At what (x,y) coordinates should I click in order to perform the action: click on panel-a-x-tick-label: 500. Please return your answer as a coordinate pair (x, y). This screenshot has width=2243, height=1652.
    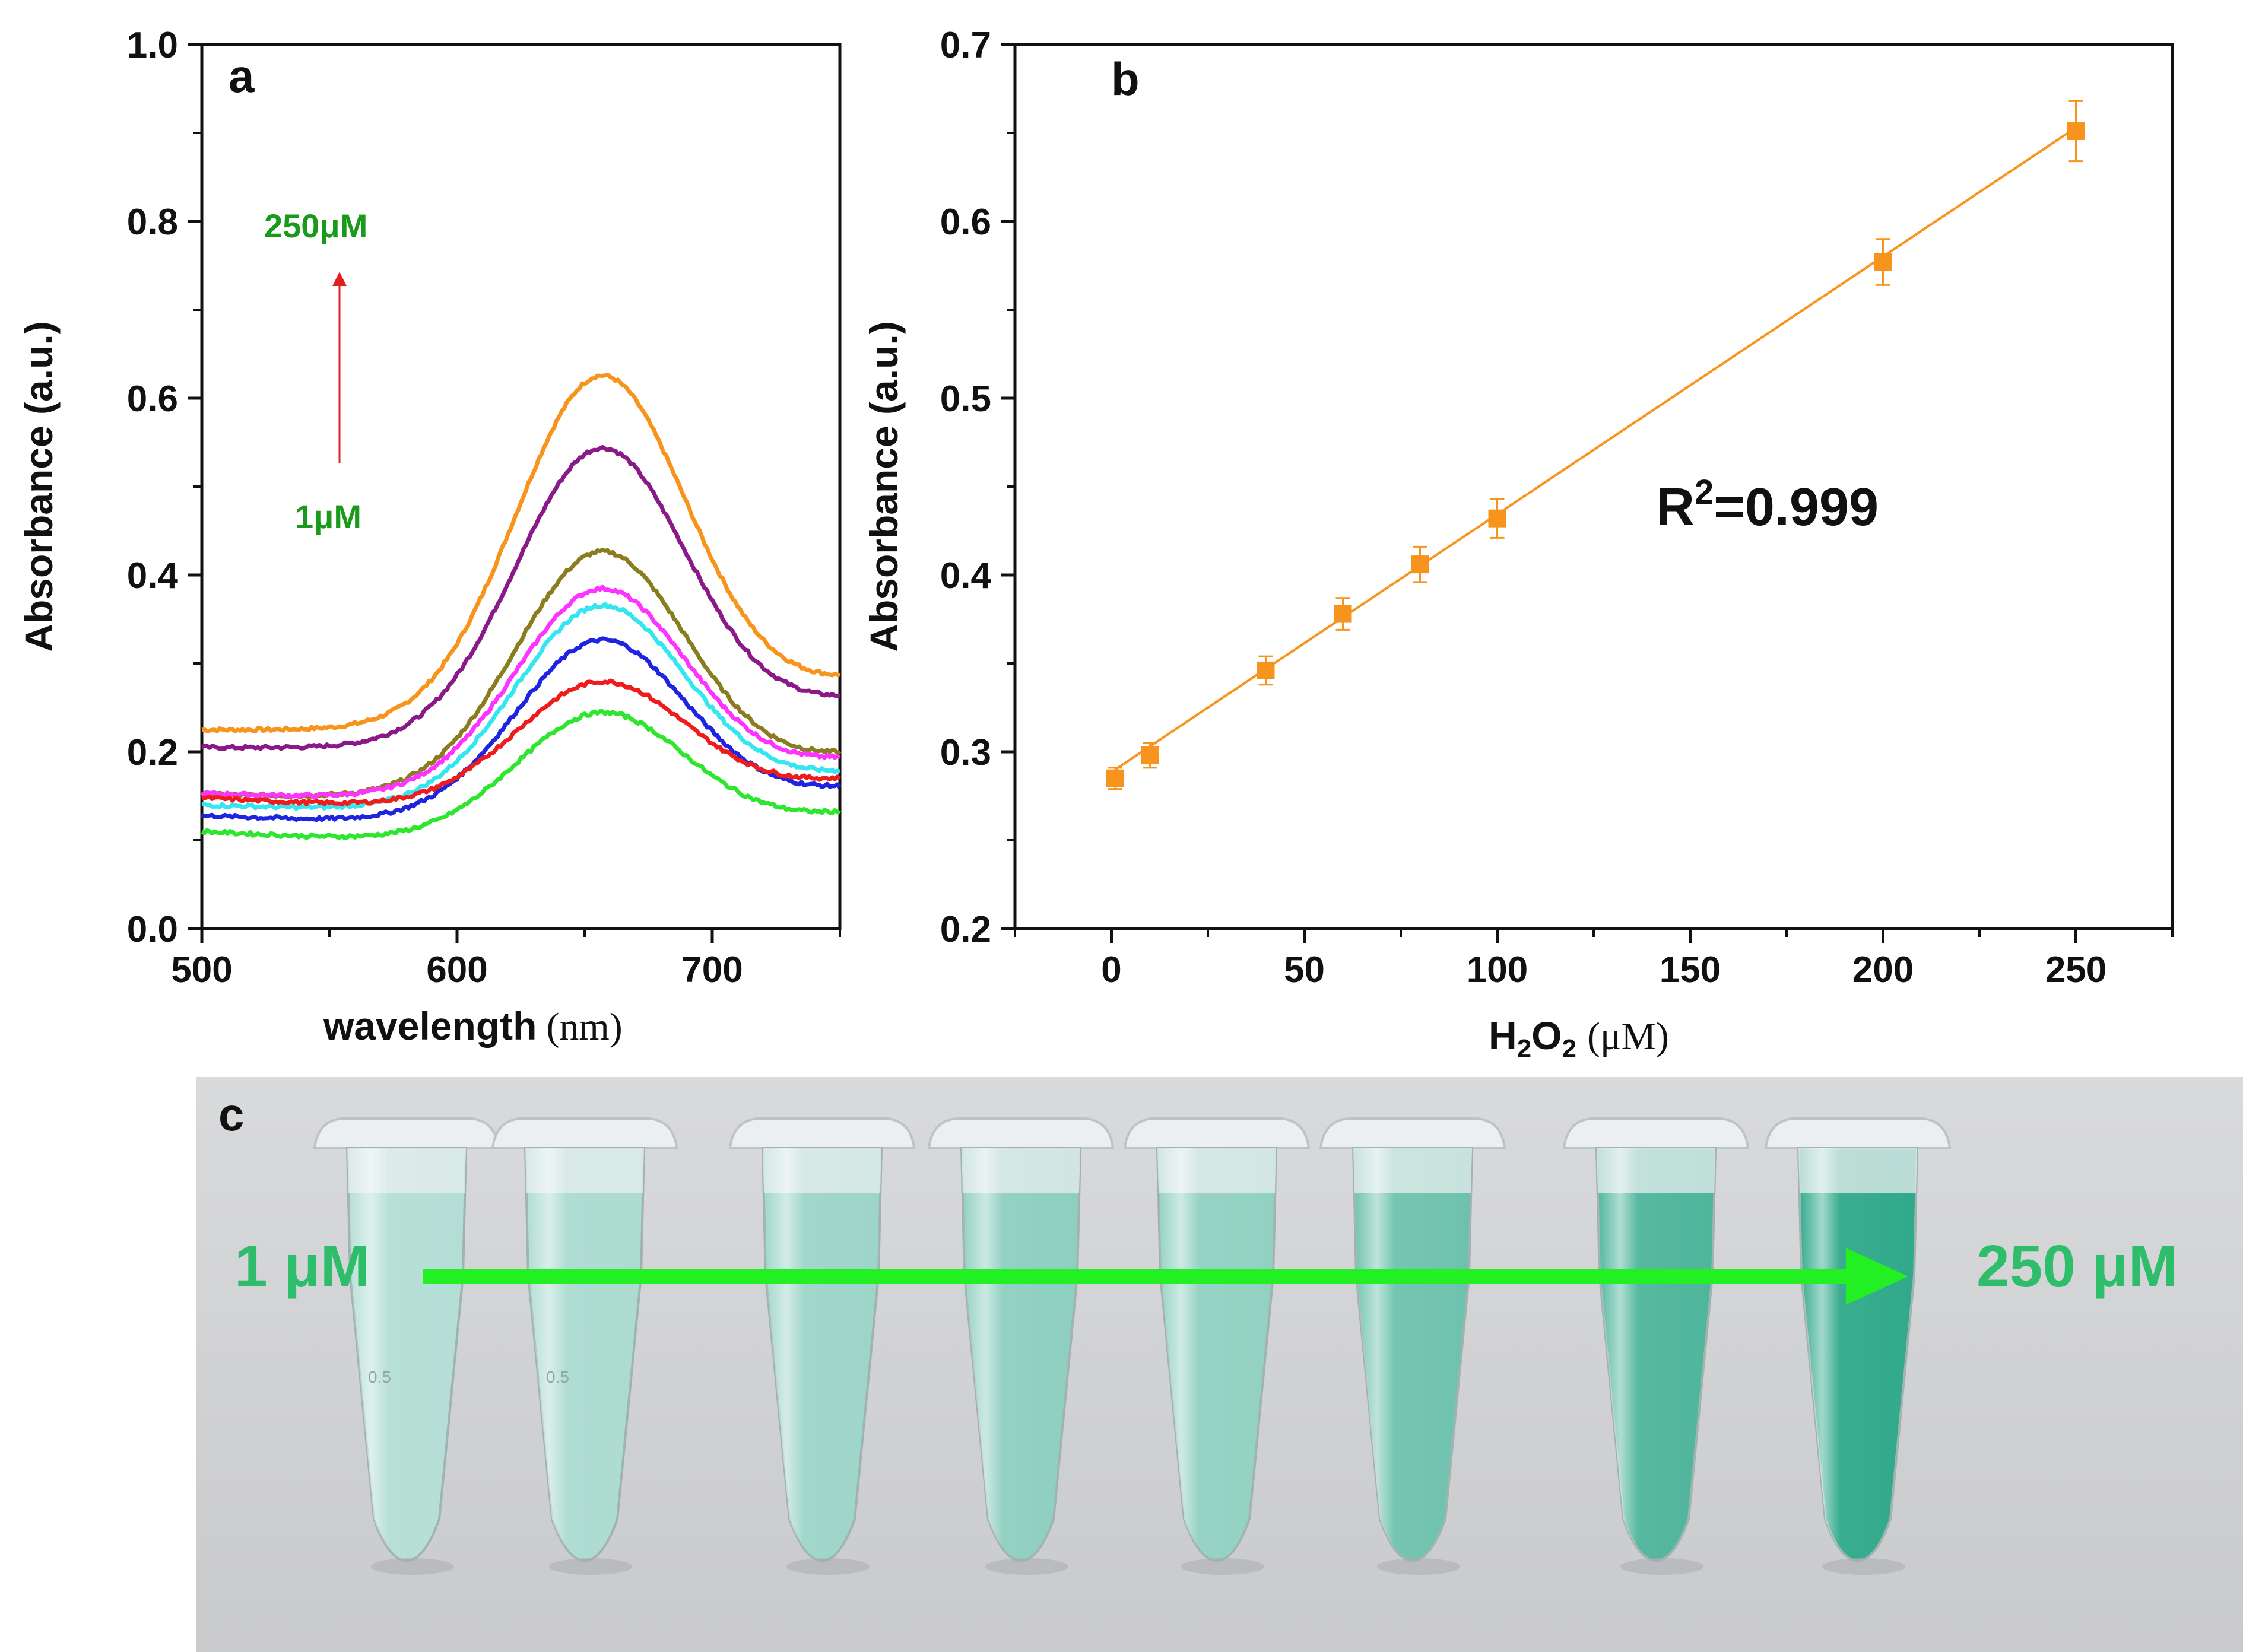
    Looking at the image, I should click on (201, 969).